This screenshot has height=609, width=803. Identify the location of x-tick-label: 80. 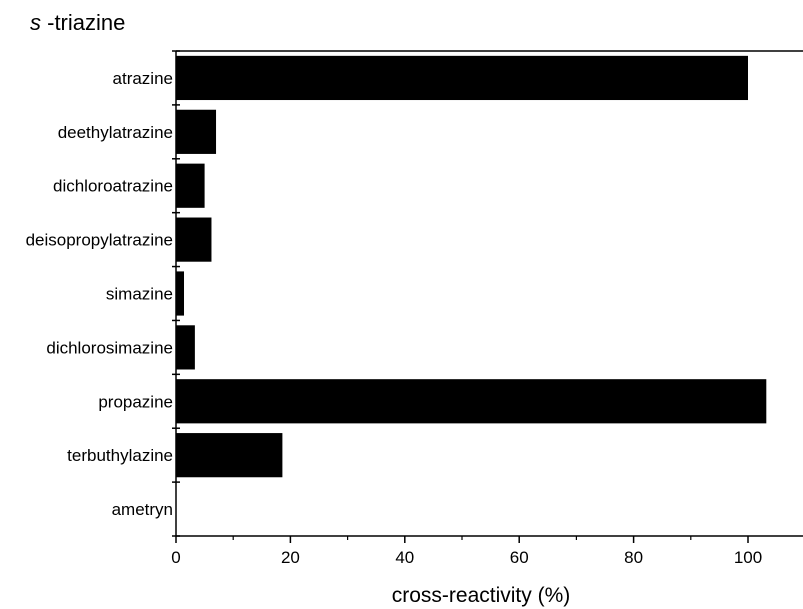
(633, 557).